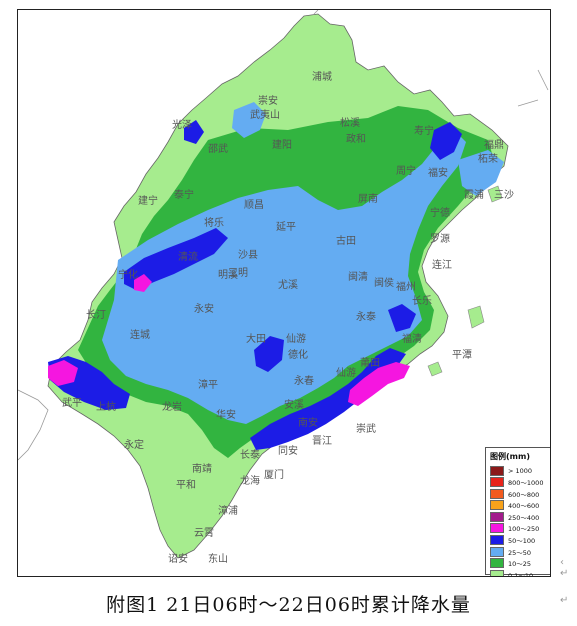 The width and height of the screenshot is (577, 626). I want to click on place-label: 永安, so click(204, 309).